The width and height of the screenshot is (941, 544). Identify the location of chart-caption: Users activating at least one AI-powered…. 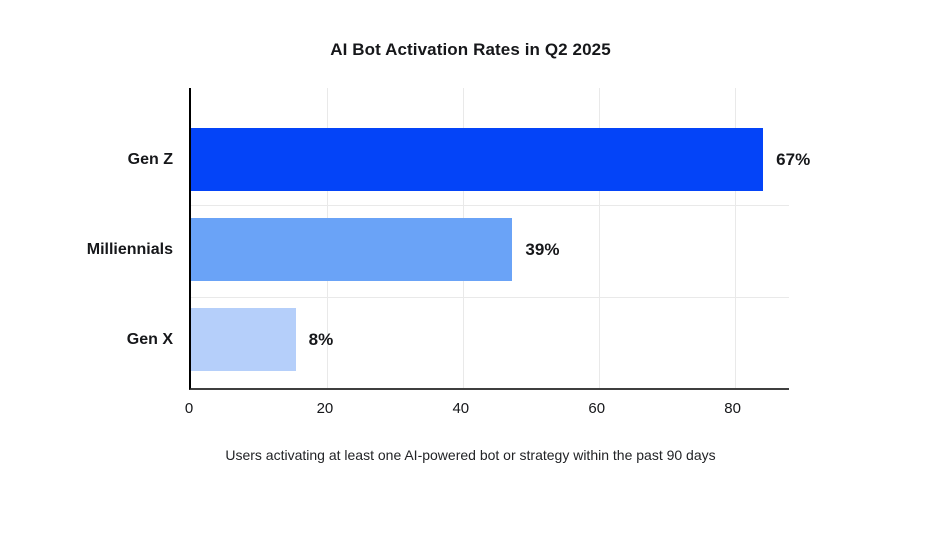
(470, 455).